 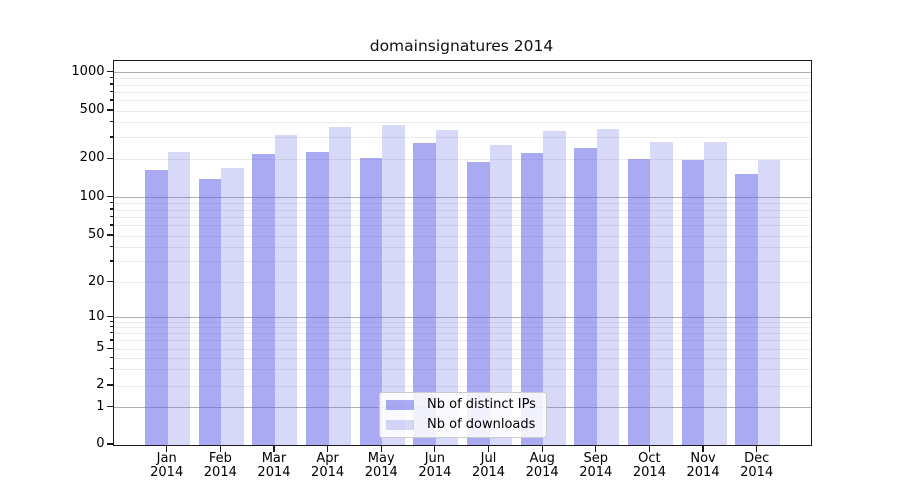 What do you see at coordinates (532, 299) in the screenshot?
I see `bar-nb-of-distinct-ips-aug` at bounding box center [532, 299].